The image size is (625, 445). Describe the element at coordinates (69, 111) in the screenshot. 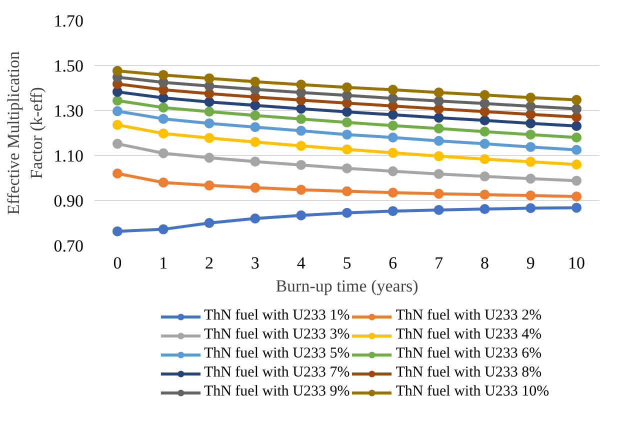

I see `y-tick-label: 1.30` at that location.